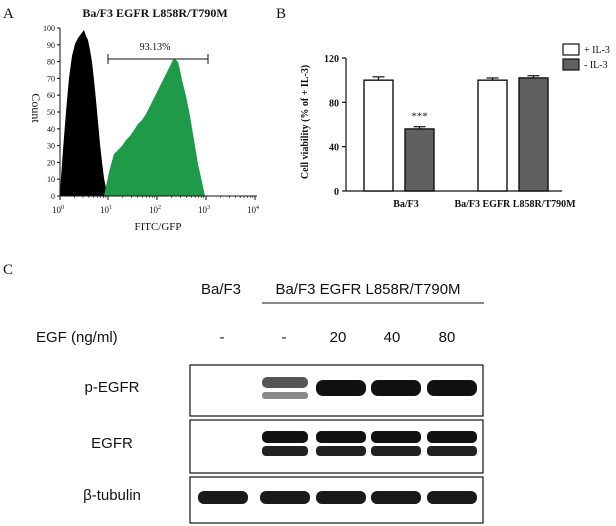 The width and height of the screenshot is (616, 526). I want to click on a-ytick-label: 60, so click(51, 95).